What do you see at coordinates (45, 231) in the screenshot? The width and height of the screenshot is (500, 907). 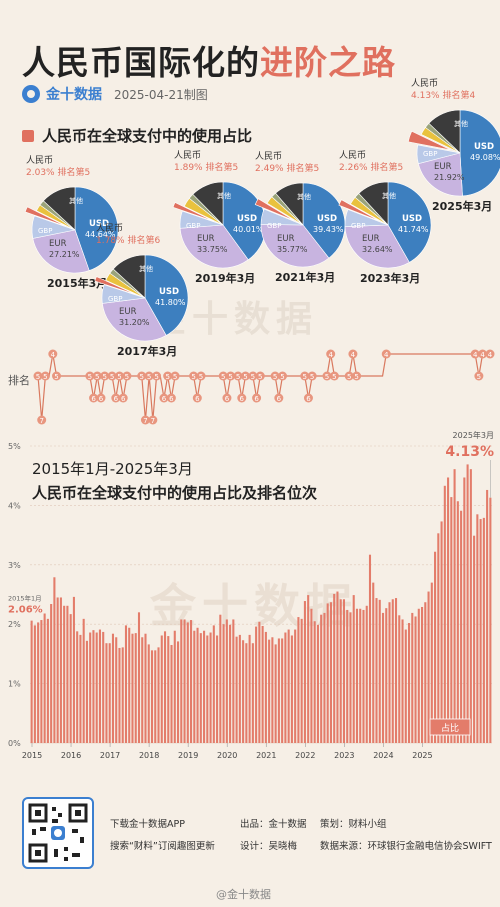 I see `gbp-label: GBP` at bounding box center [45, 231].